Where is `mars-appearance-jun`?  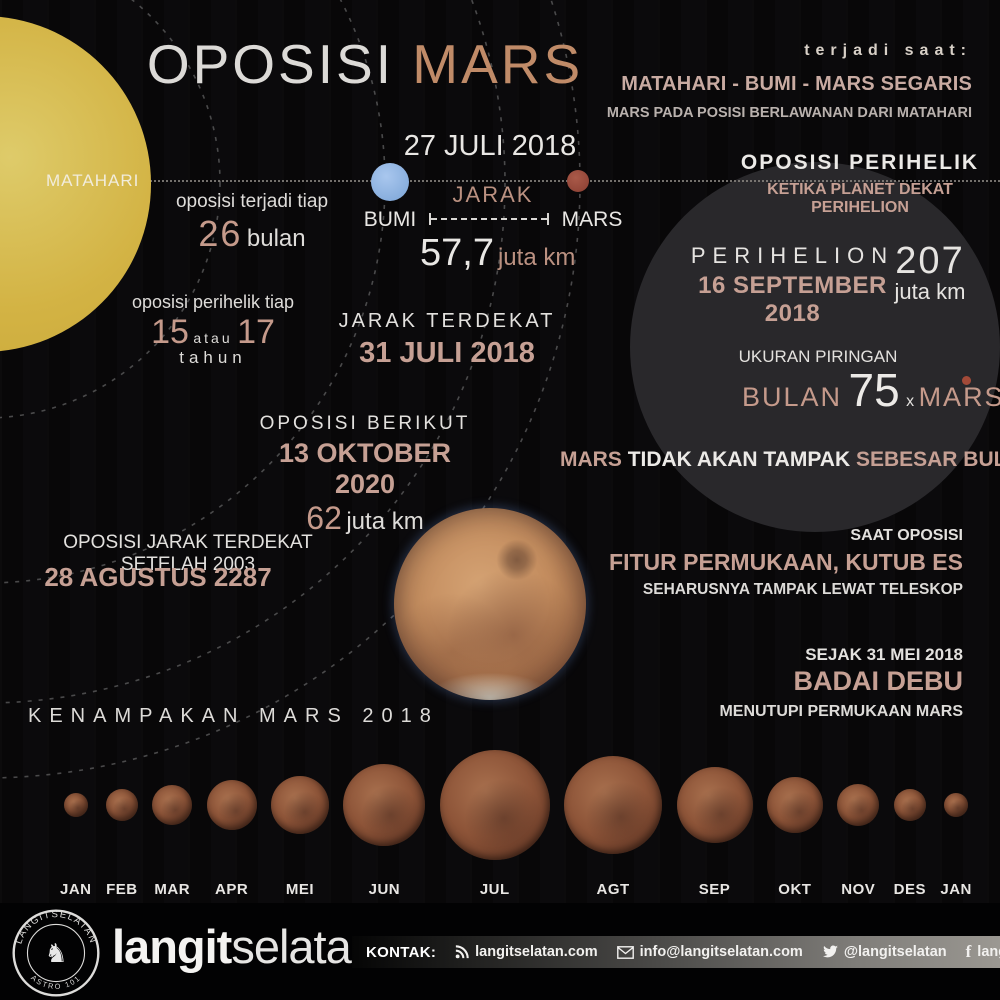 mars-appearance-jun is located at coordinates (384, 805).